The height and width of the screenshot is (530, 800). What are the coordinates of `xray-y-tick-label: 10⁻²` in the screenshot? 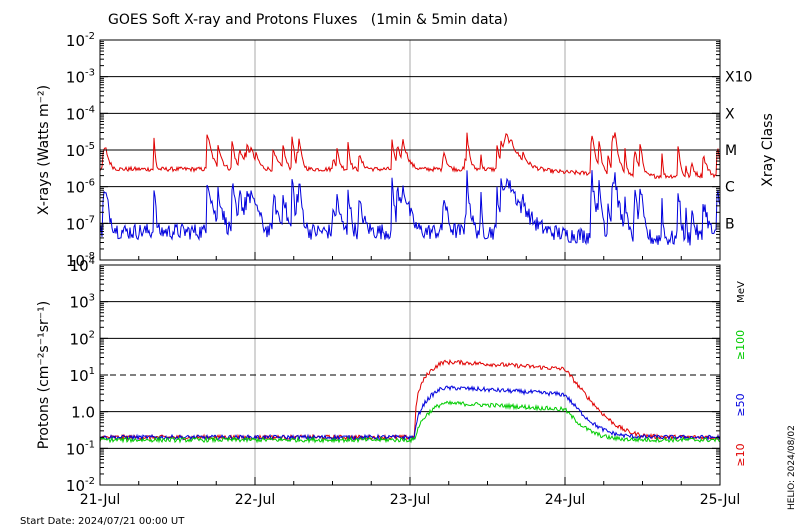 It's located at (80, 40).